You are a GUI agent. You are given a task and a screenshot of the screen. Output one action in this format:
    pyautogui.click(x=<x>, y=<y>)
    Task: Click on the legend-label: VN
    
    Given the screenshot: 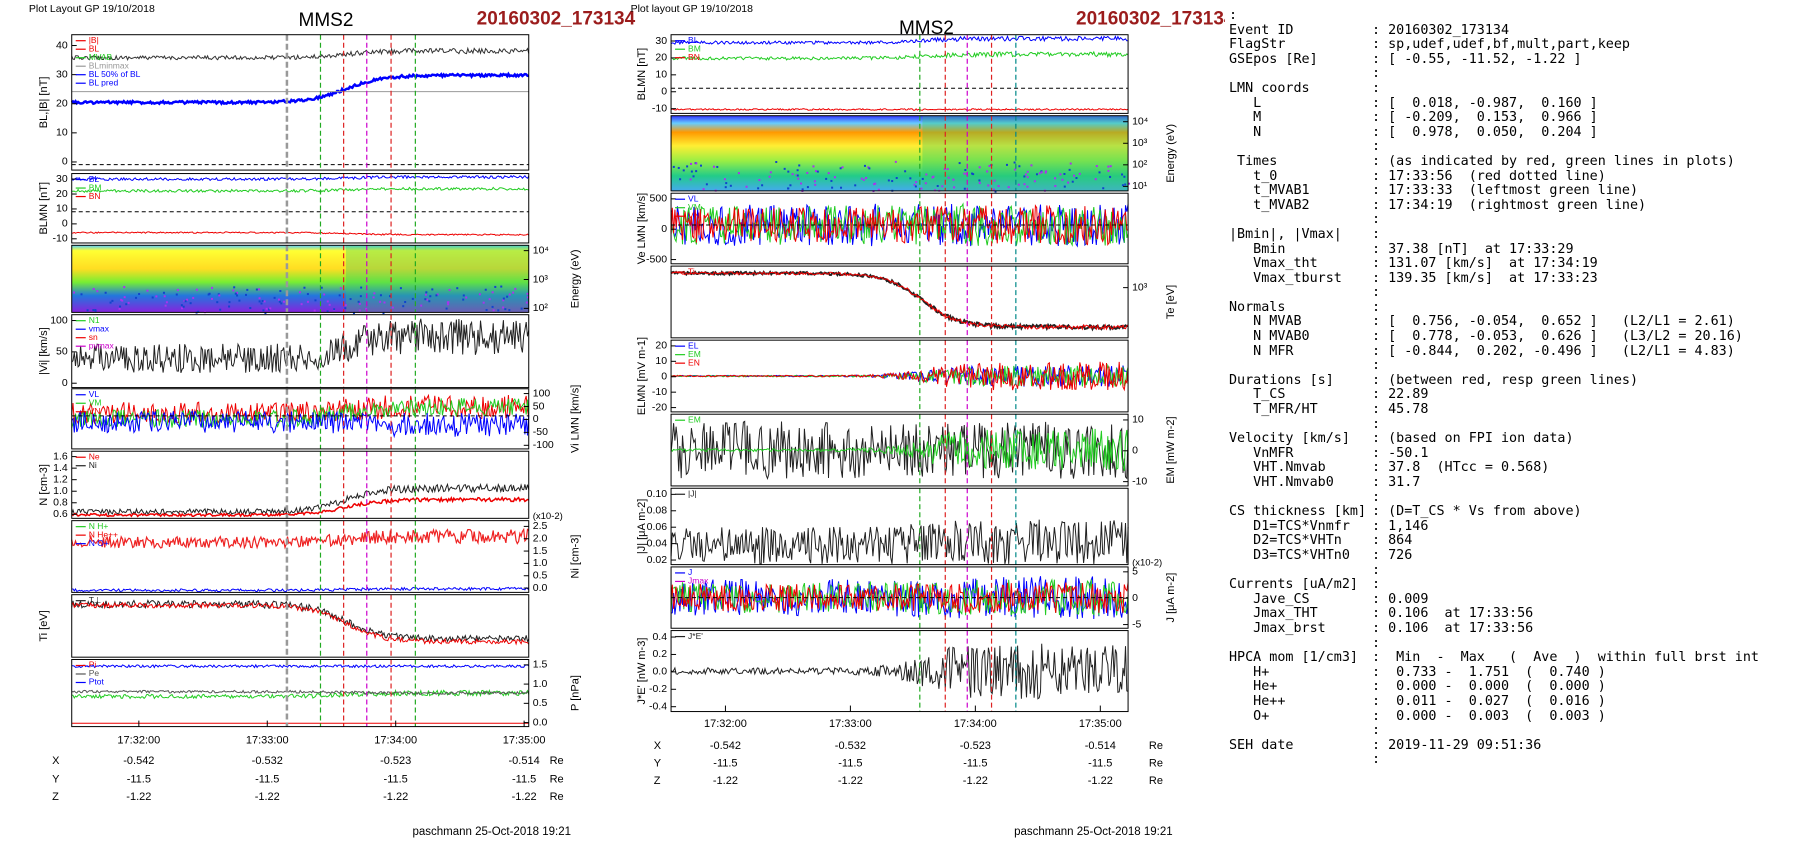 What is the action you would take?
    pyautogui.click(x=694, y=215)
    